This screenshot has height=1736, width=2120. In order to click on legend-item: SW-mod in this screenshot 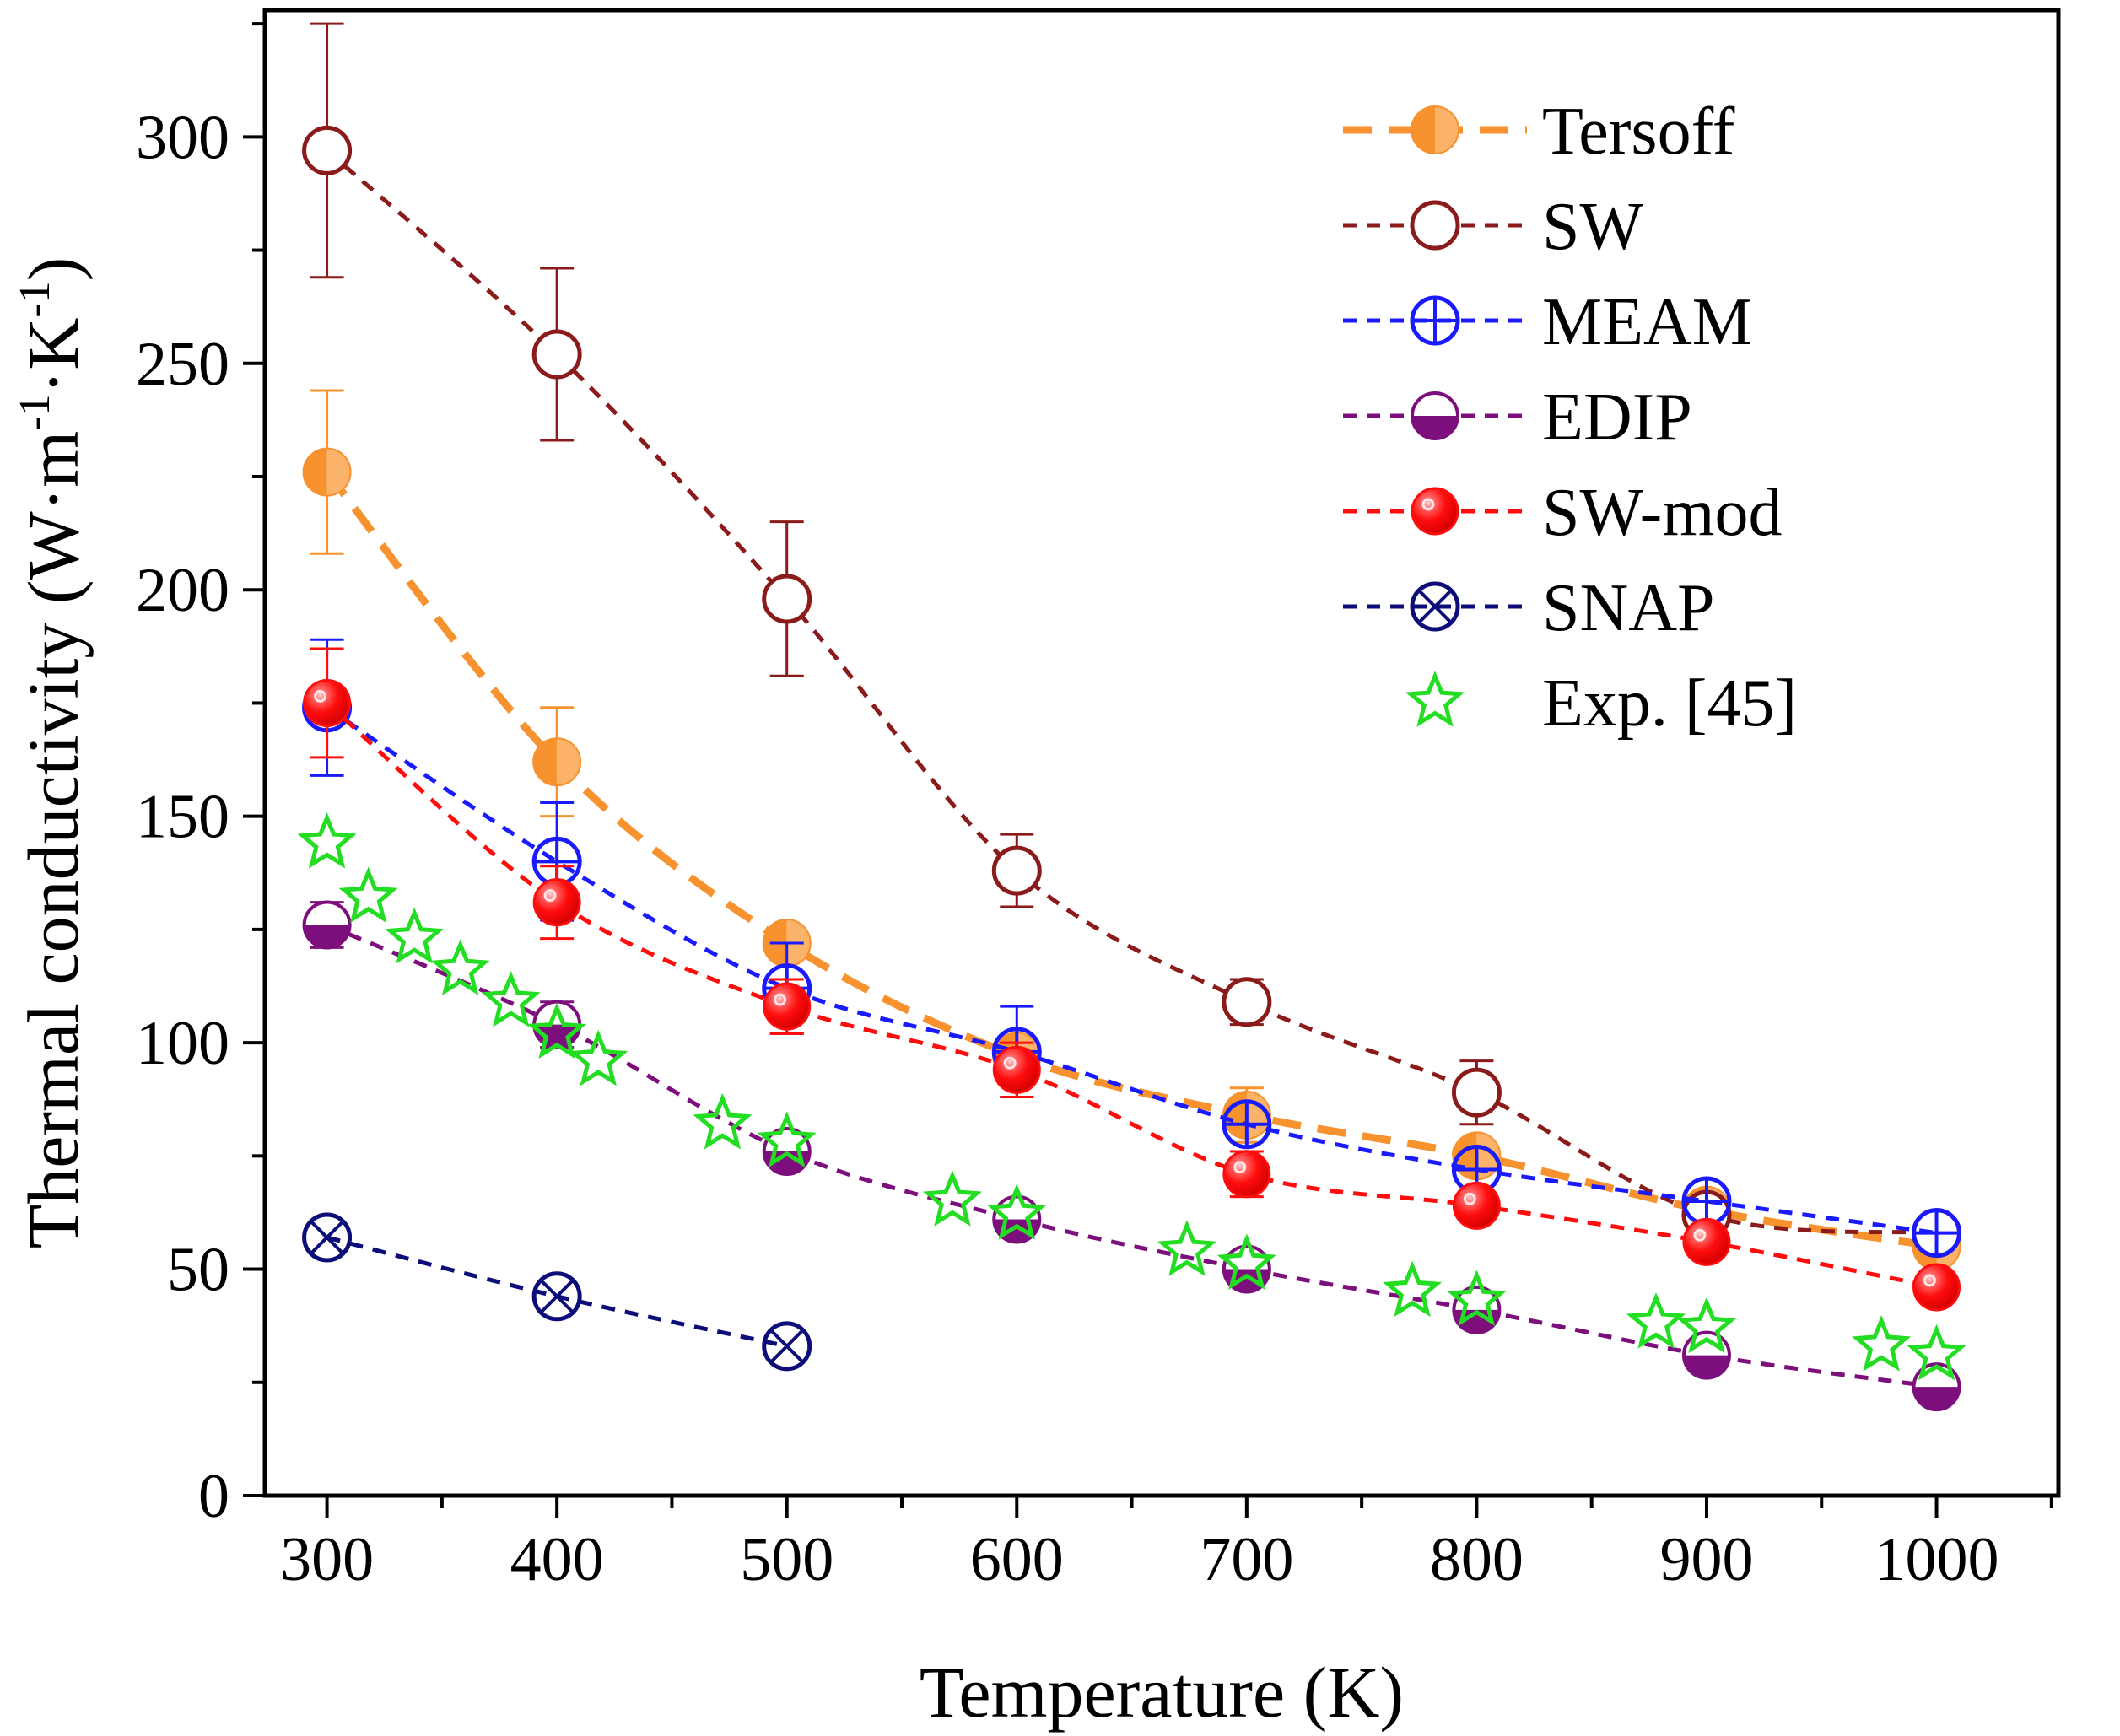, I will do `click(1562, 513)`.